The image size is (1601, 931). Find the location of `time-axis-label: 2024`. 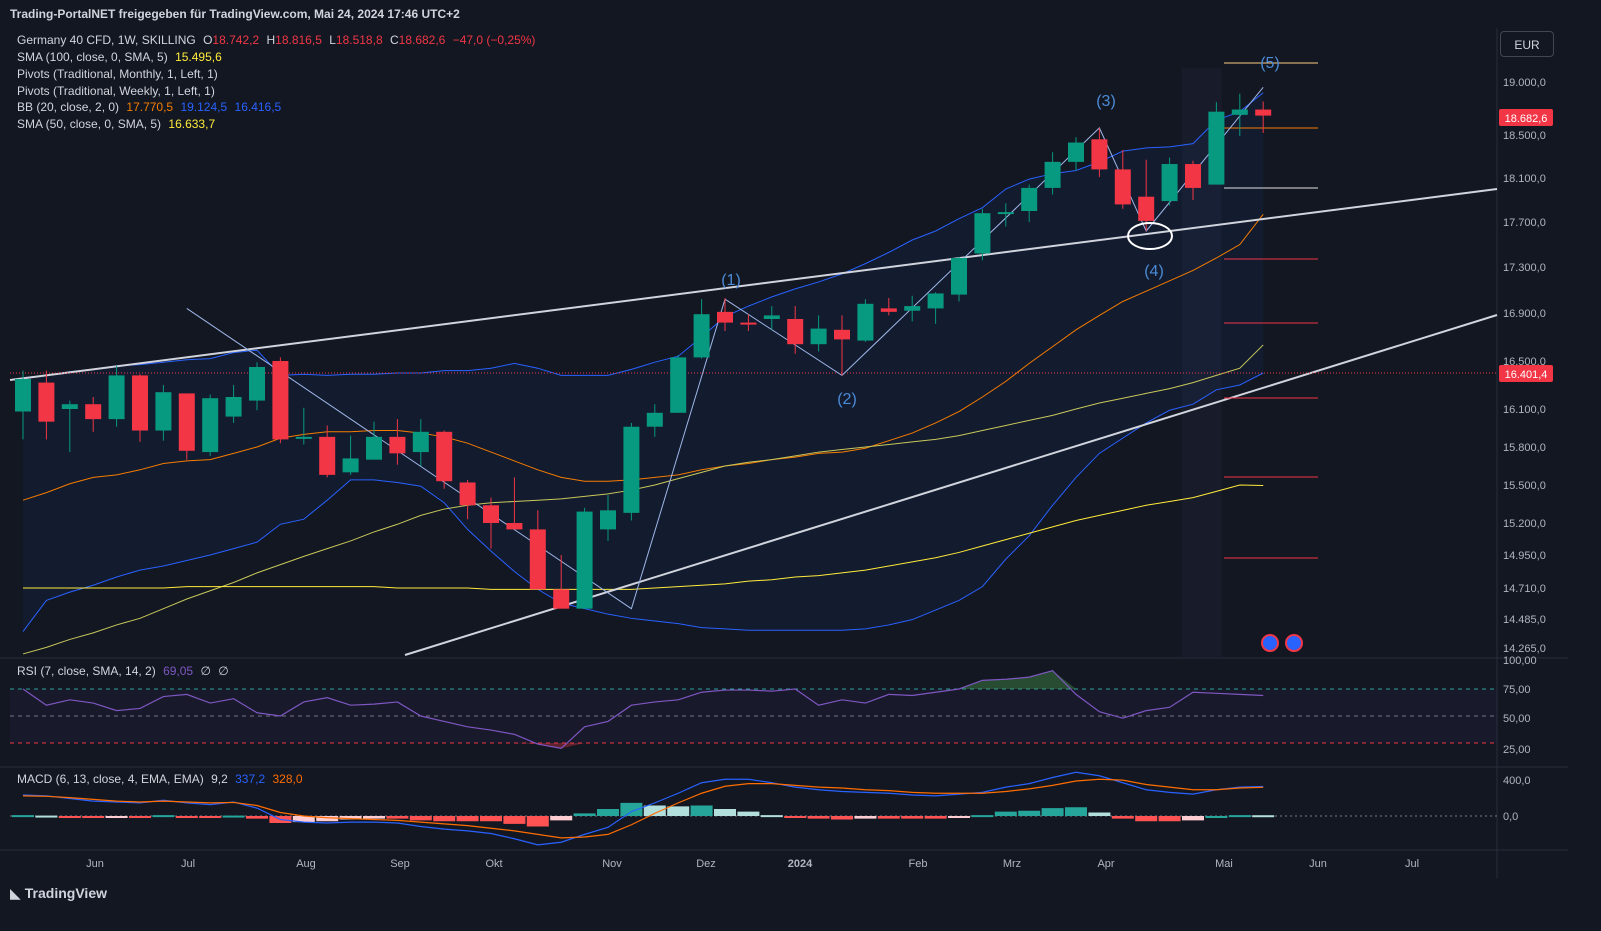

time-axis-label: 2024 is located at coordinates (800, 864).